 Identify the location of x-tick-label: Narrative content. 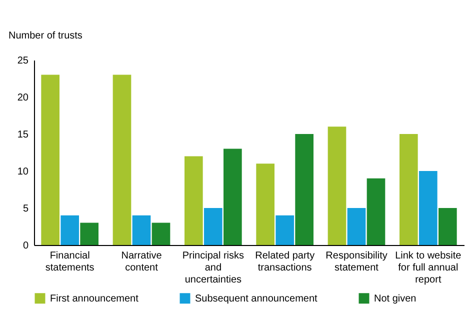
(141, 262).